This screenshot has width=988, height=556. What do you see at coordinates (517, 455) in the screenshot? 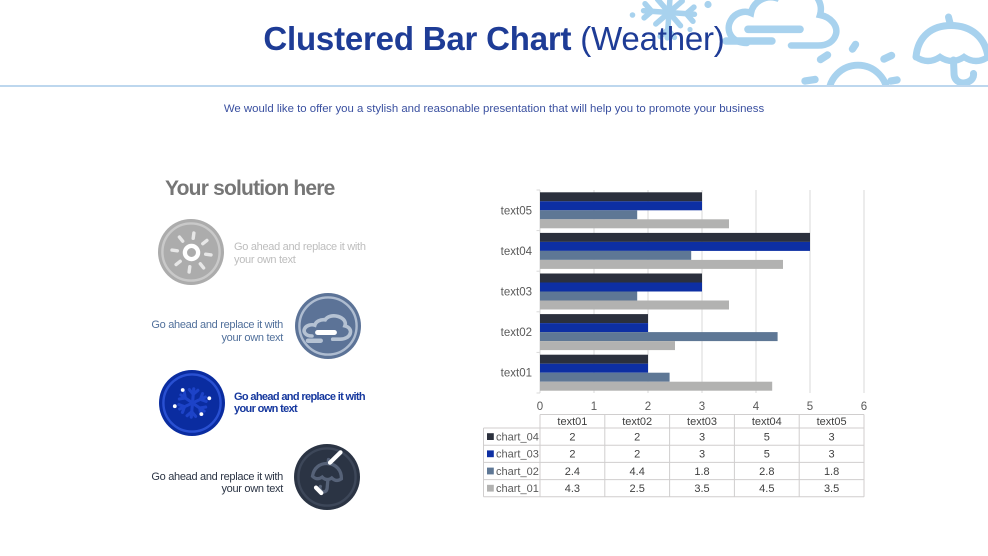
I see `svg-text: chart_03` at bounding box center [517, 455].